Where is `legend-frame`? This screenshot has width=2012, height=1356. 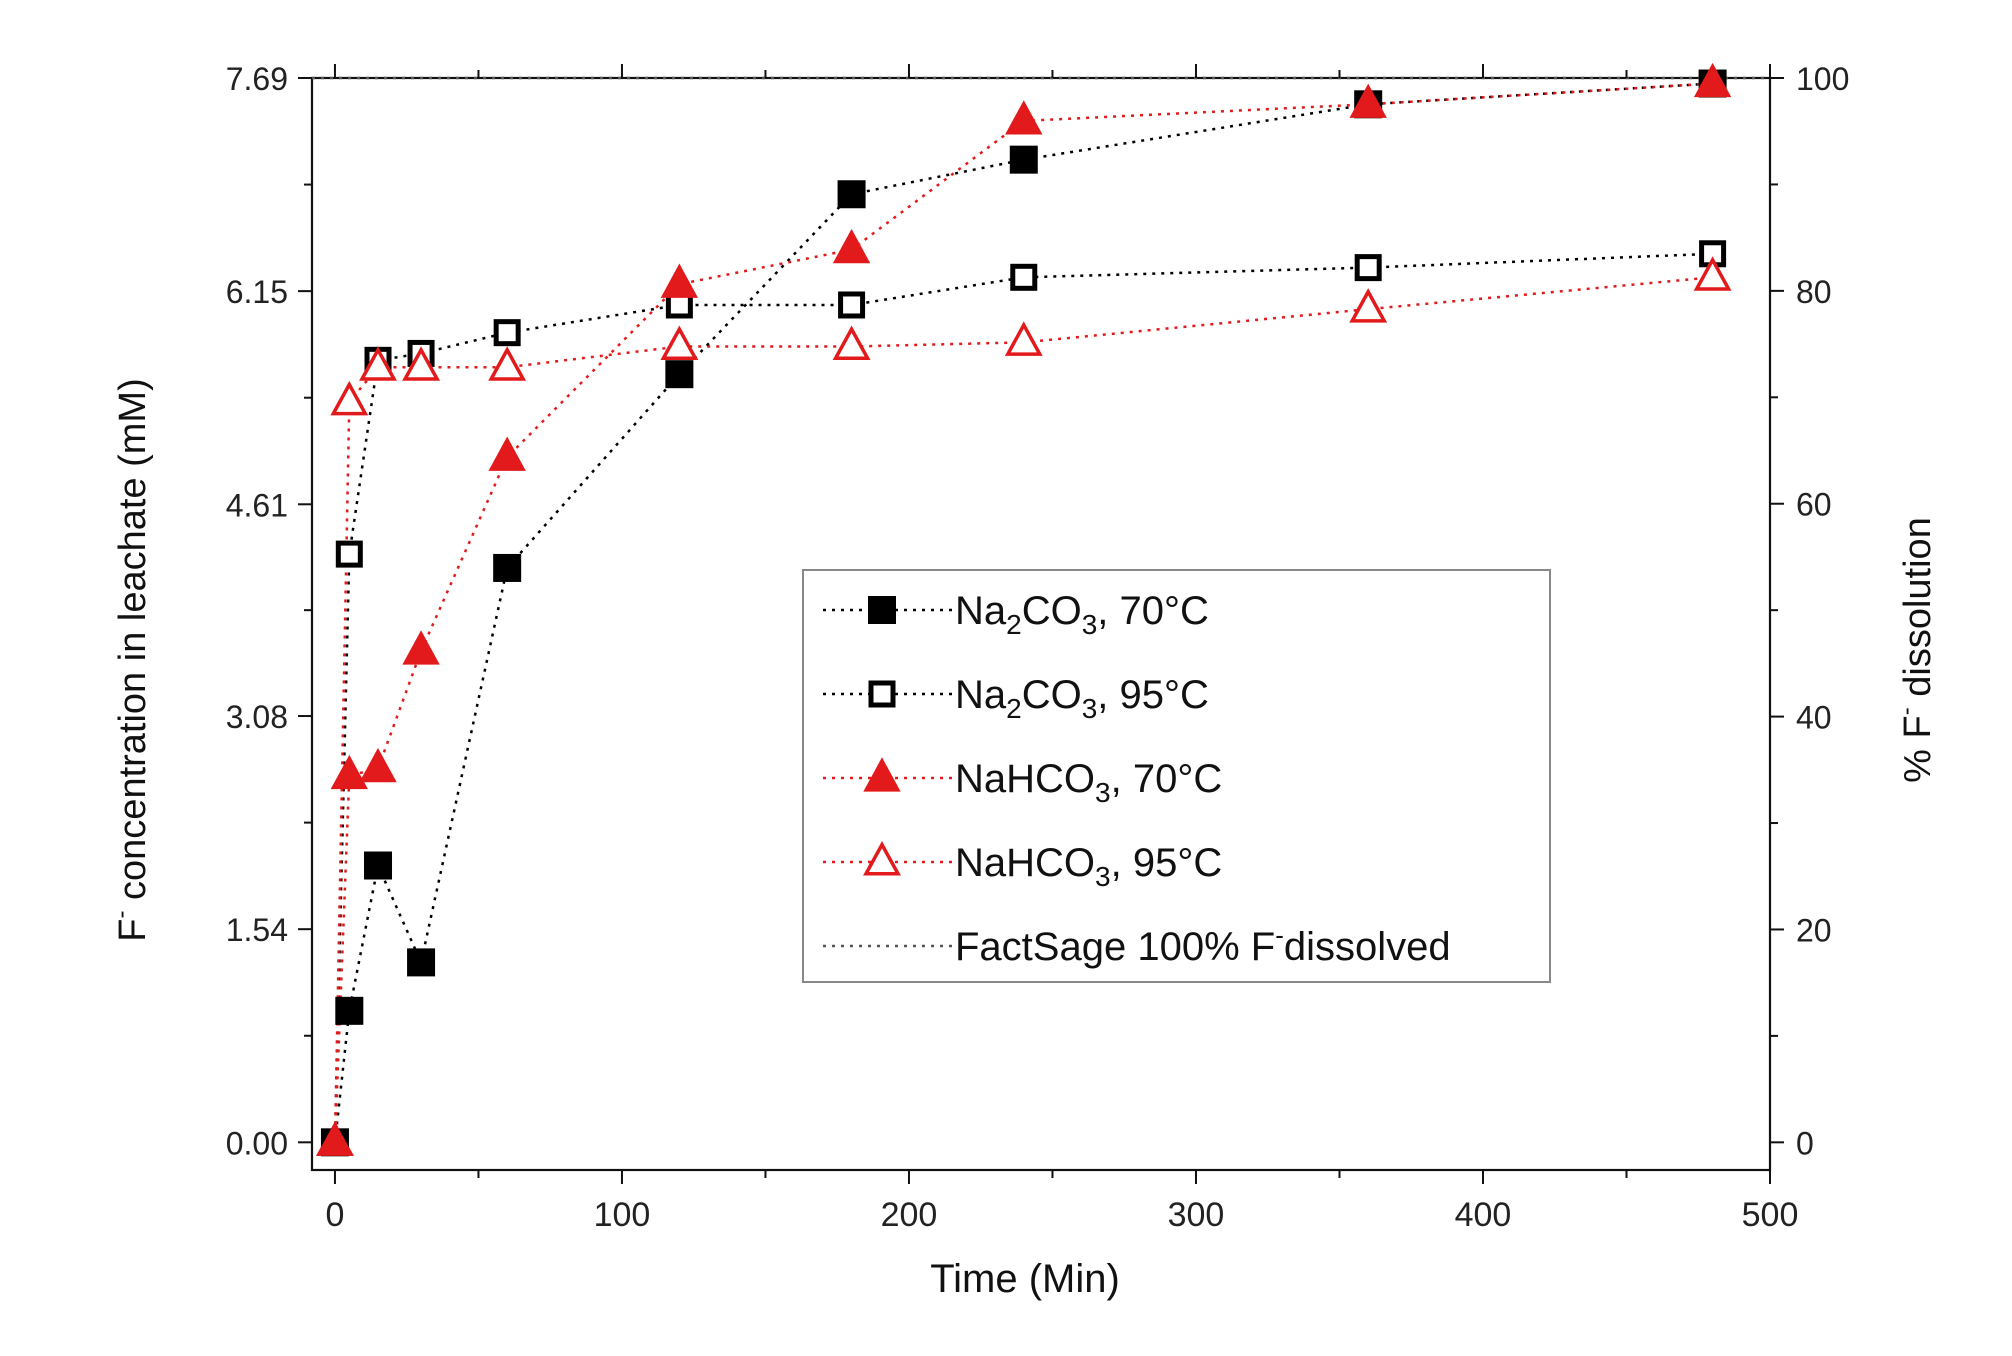
legend-frame is located at coordinates (1176, 776).